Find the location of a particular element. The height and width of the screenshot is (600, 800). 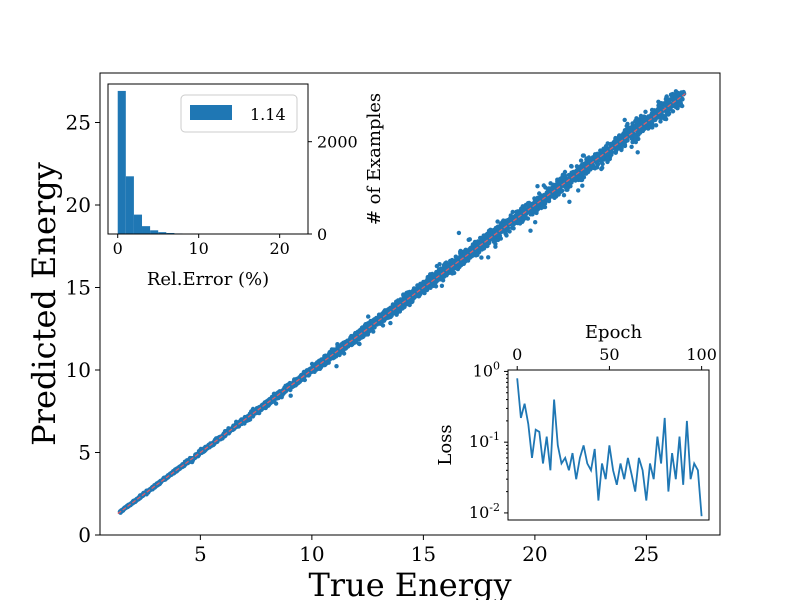

x-tick-label: 5 is located at coordinates (200, 554).